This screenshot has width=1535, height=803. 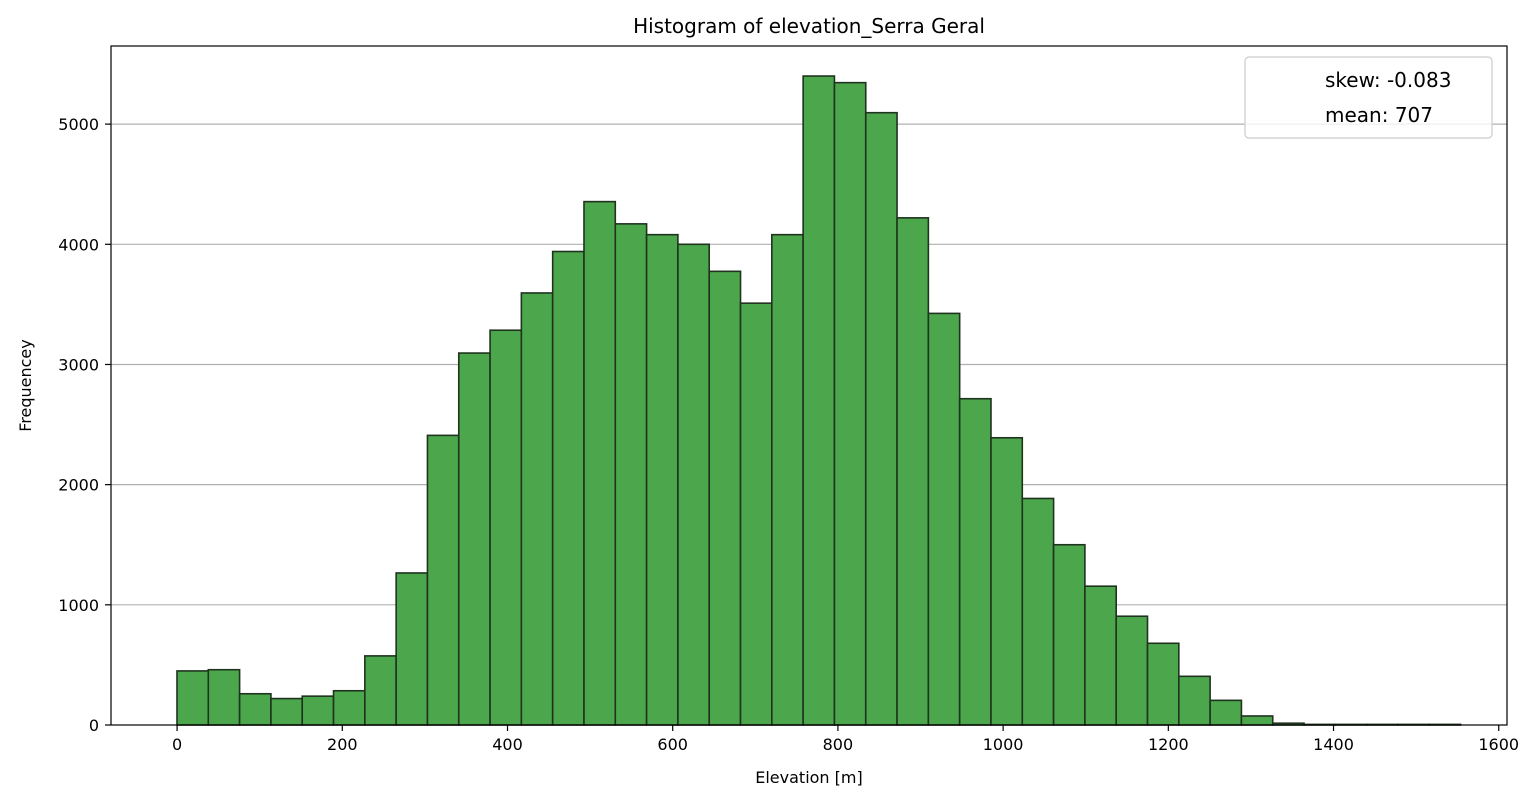 I want to click on x-tick-label: 1000, so click(x=1003, y=744).